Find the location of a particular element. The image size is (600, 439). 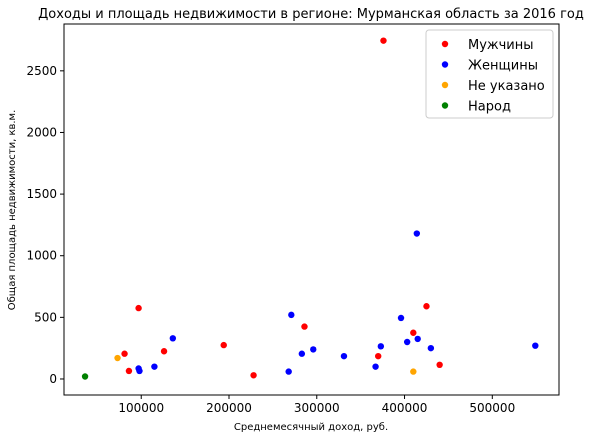

x-tick-label: 400000 is located at coordinates (405, 408).